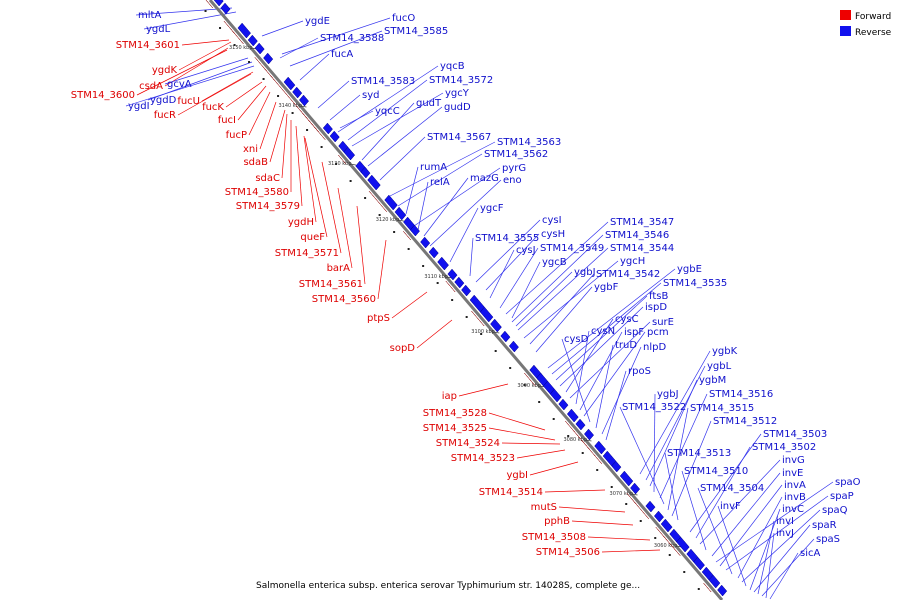 This screenshot has width=900, height=600. What do you see at coordinates (165, 70) in the screenshot?
I see `forward-gene-label: ygdK` at bounding box center [165, 70].